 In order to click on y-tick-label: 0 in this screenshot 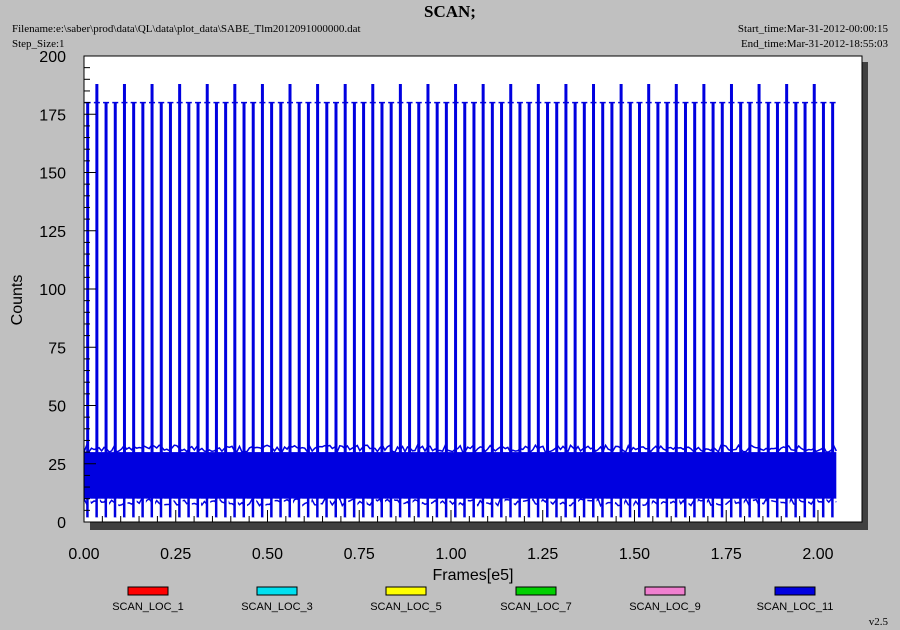, I will do `click(61, 523)`.